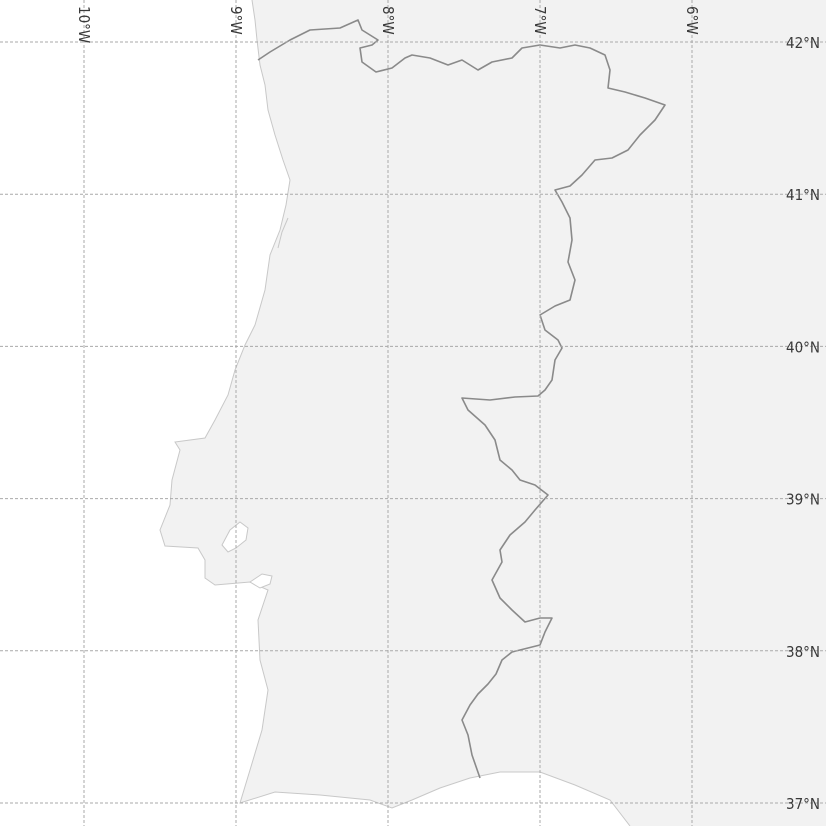 This screenshot has height=826, width=826. I want to click on longitude-labels: 10°W 9°W 8°W 7°W 6°W, so click(388, 24).